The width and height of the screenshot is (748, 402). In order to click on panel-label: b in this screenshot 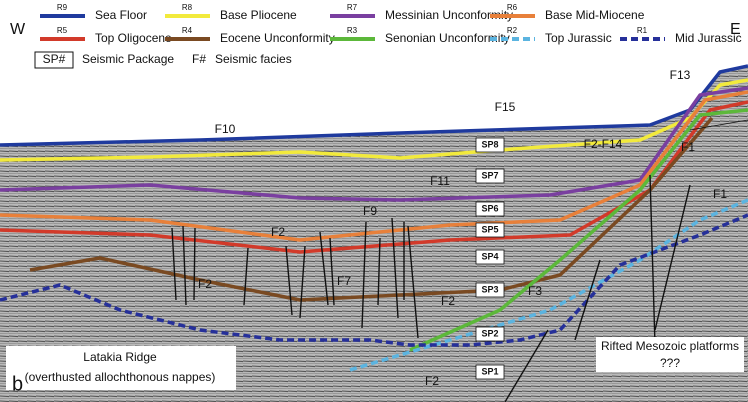, I will do `click(17, 384)`.